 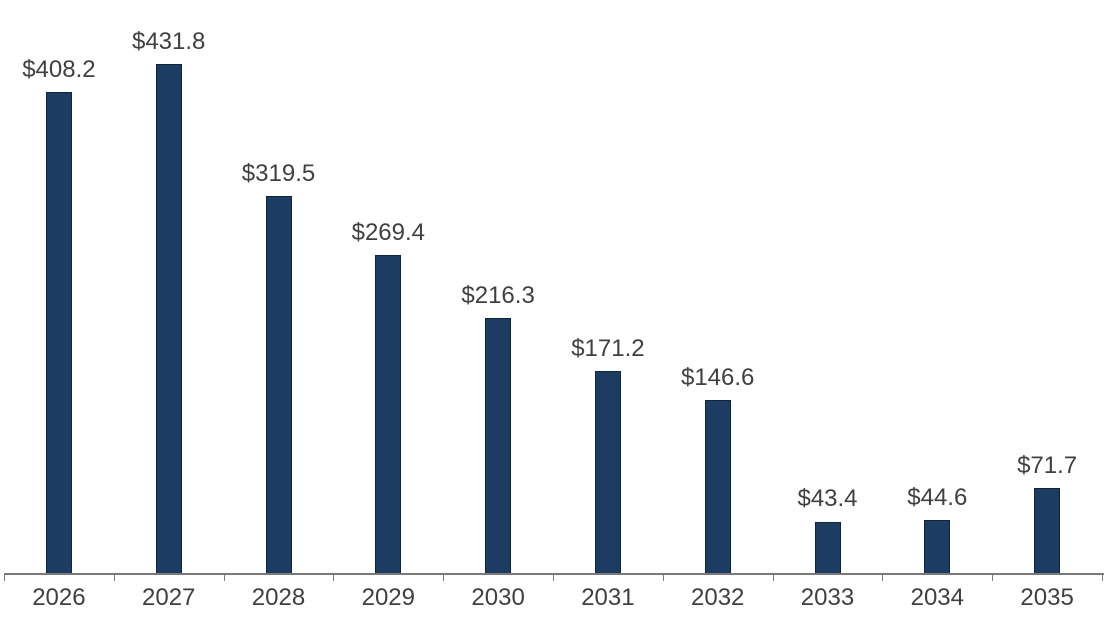 What do you see at coordinates (59, 597) in the screenshot?
I see `x-axis-label-2026: 2026` at bounding box center [59, 597].